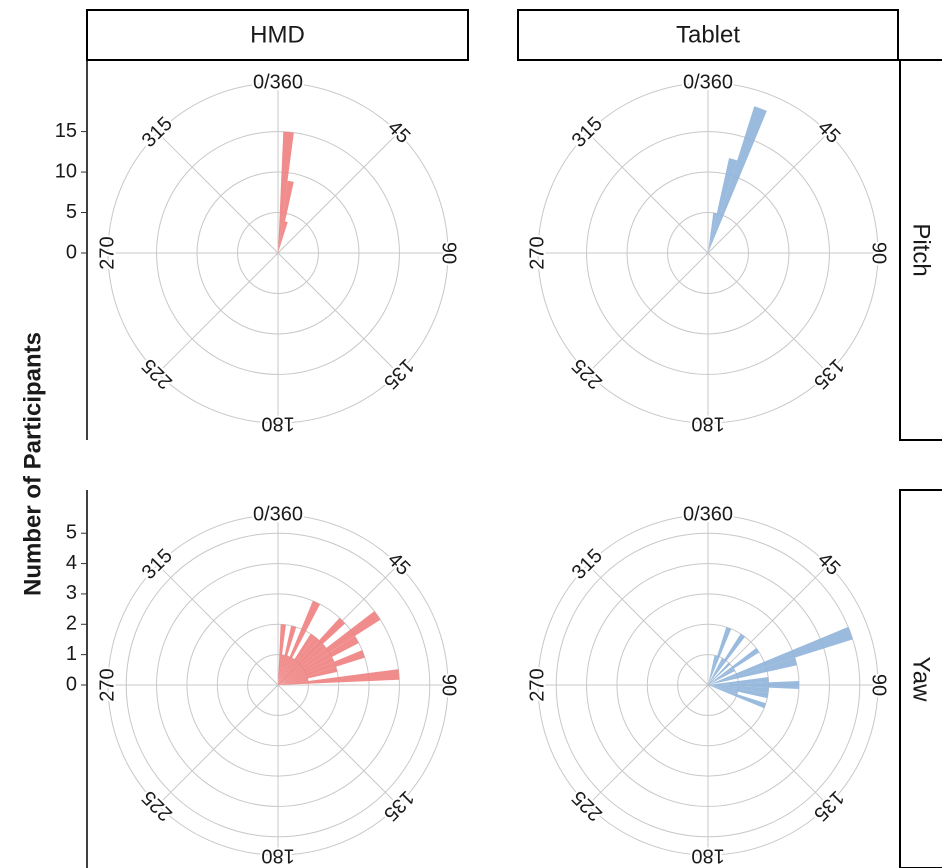  I want to click on y-tick-label: 3, so click(71, 593).